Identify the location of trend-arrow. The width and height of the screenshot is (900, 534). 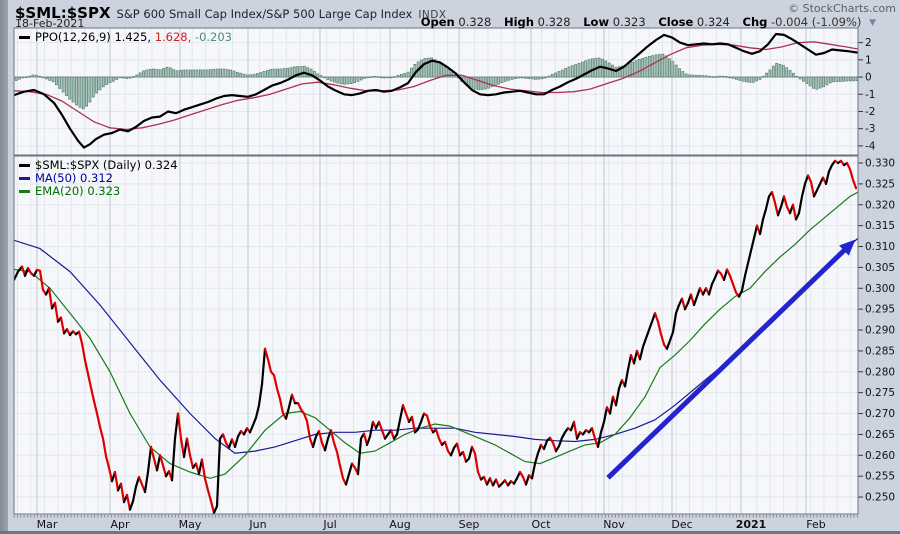
(731, 359).